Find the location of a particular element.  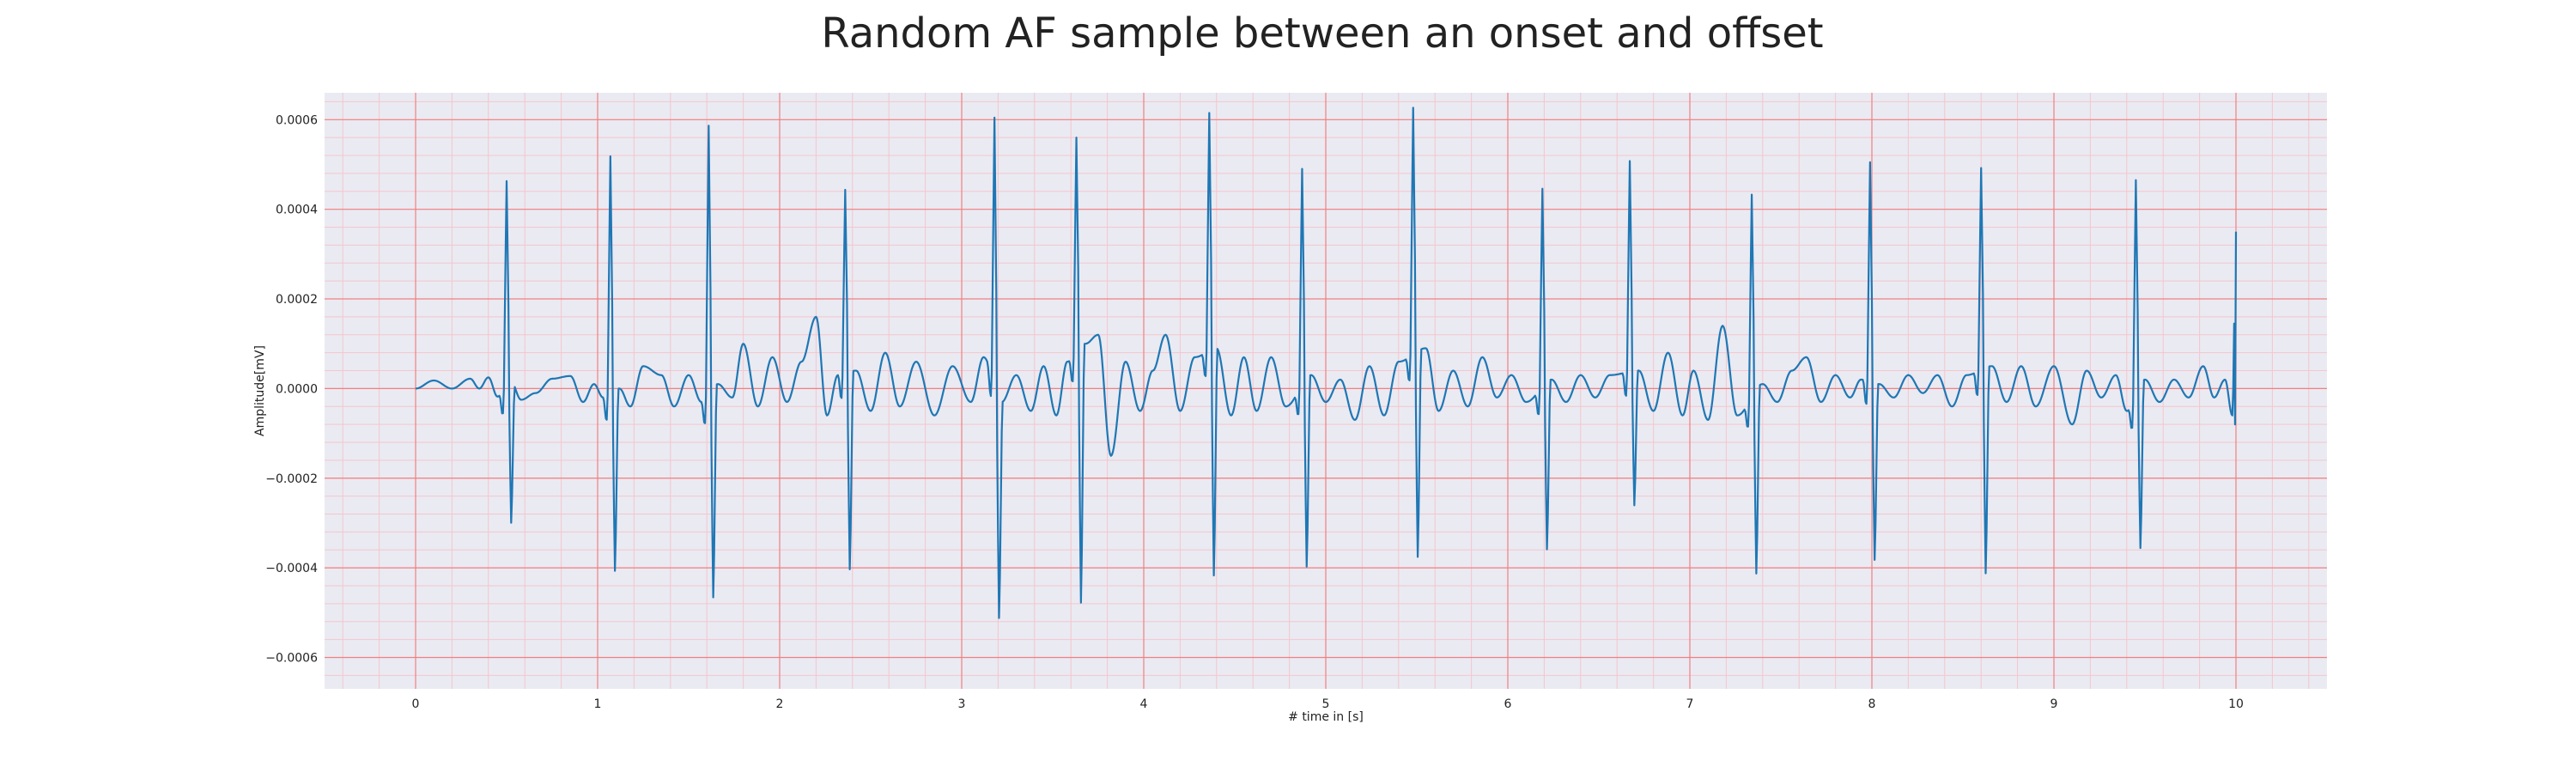

x-tick-label: 10 is located at coordinates (2236, 704).